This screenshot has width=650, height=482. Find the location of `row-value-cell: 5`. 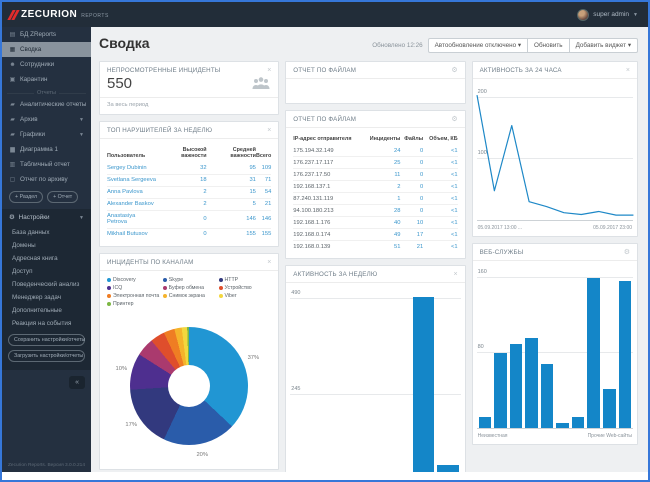

row-value-cell: 5 is located at coordinates (231, 204).